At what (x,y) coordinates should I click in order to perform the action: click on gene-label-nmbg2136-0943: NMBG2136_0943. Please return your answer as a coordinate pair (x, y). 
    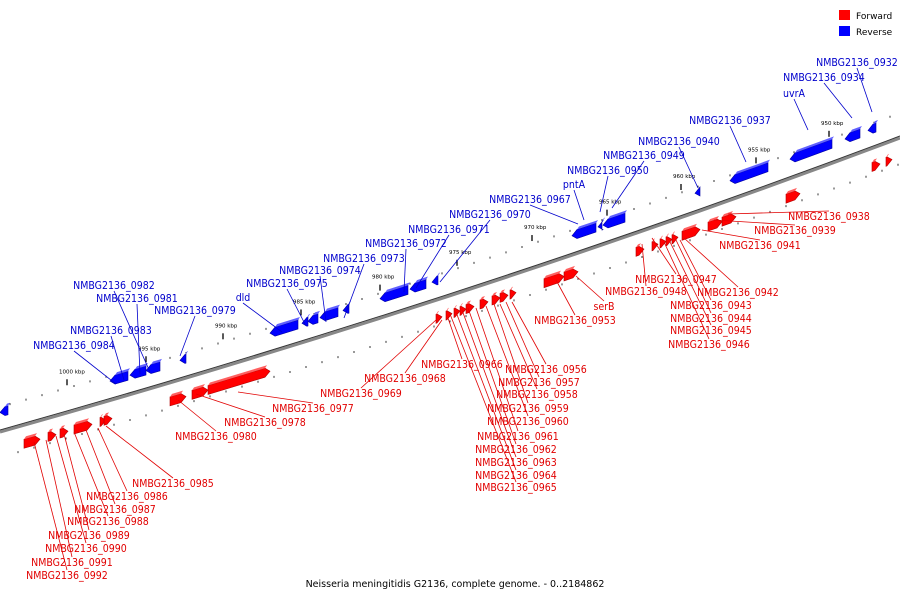
    Looking at the image, I should click on (711, 306).